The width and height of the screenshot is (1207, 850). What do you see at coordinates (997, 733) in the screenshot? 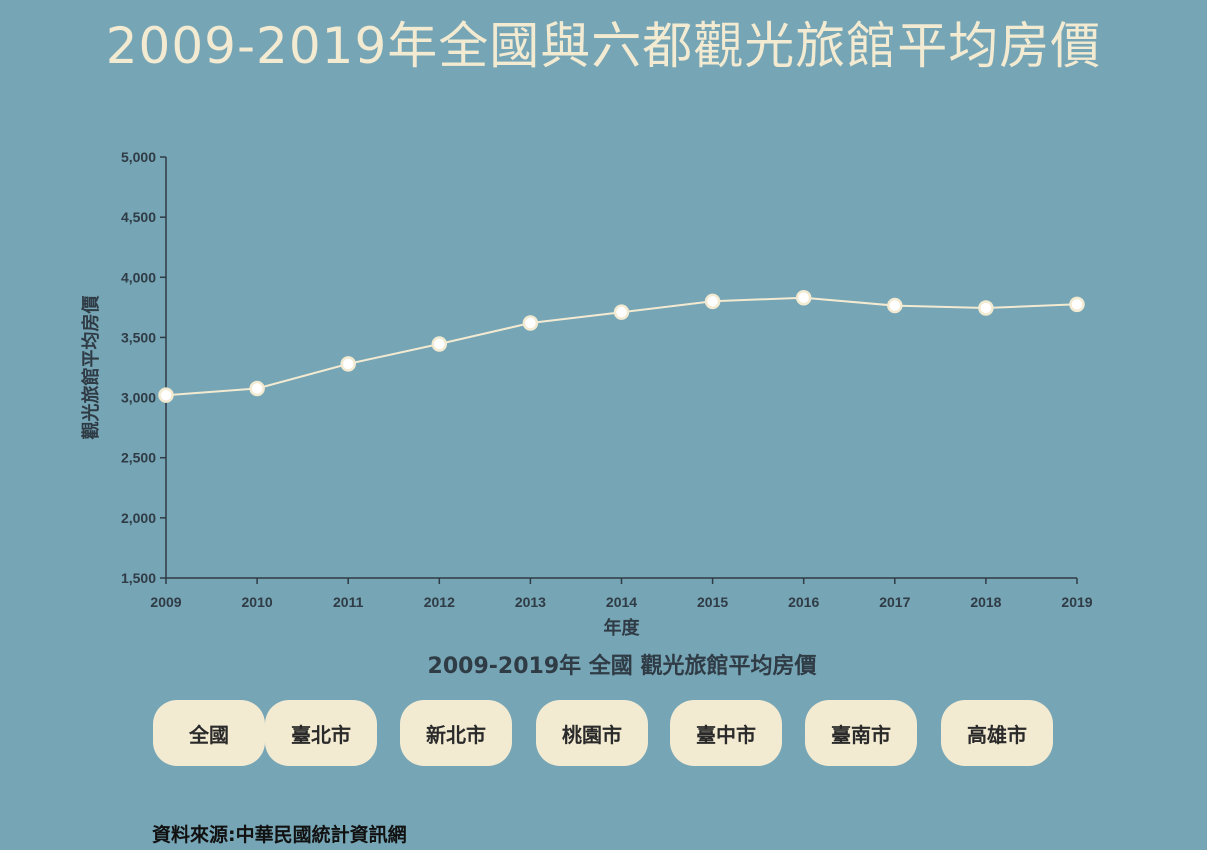
I see `region-button-kaohsiung: 高雄市` at bounding box center [997, 733].